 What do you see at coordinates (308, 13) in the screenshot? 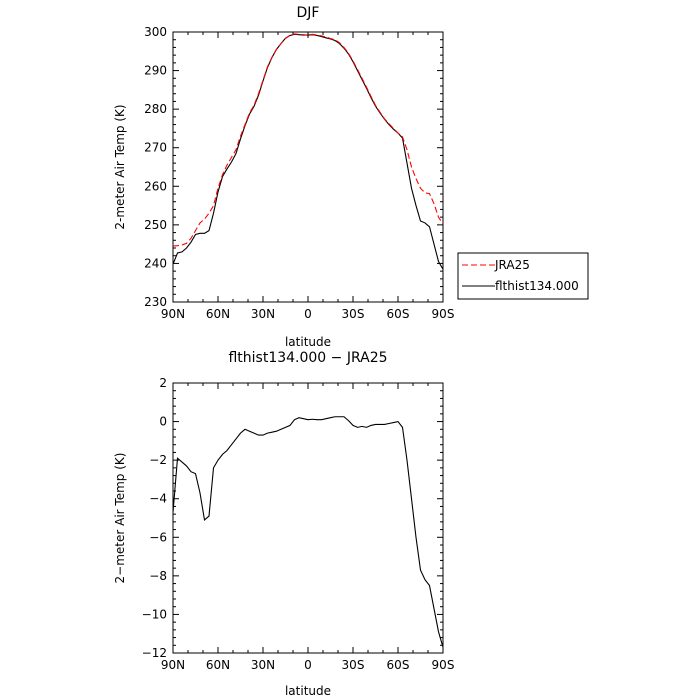
I see `top-title: DJF` at bounding box center [308, 13].